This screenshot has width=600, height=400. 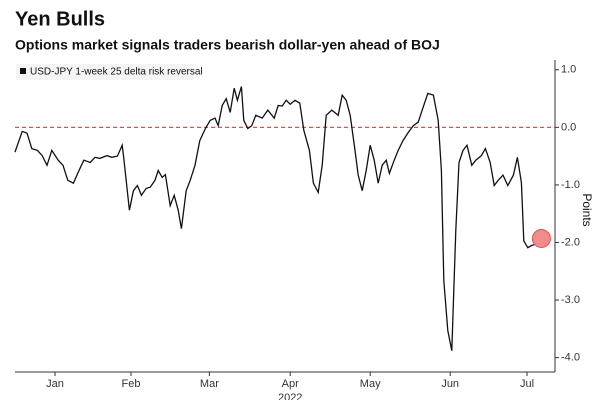 I want to click on legend-label: USD-JPY 1-week 25 delta risk reversal, so click(x=116, y=72).